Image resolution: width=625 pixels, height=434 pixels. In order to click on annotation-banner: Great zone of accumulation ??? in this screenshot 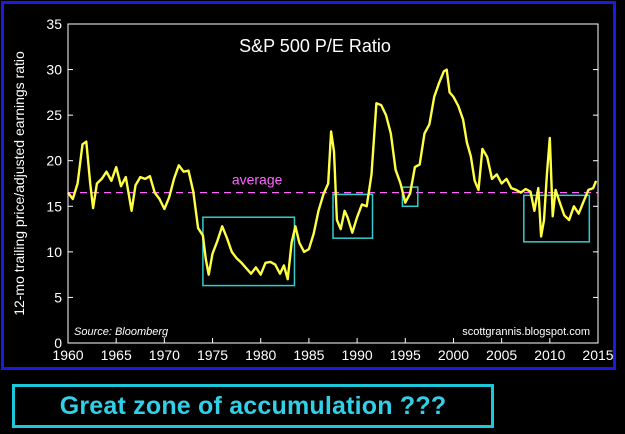, I will do `click(253, 406)`.